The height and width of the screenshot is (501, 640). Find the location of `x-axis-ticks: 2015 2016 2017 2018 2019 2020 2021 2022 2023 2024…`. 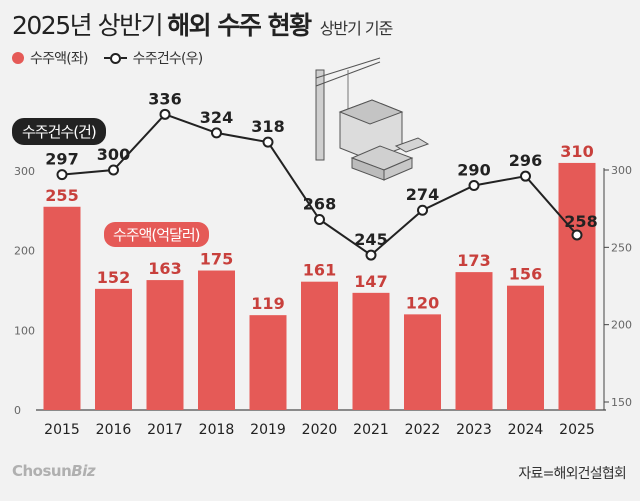

x-axis-ticks: 2015 2016 2017 2018 2019 2020 2021 2022 2023 2024… is located at coordinates (319, 430).